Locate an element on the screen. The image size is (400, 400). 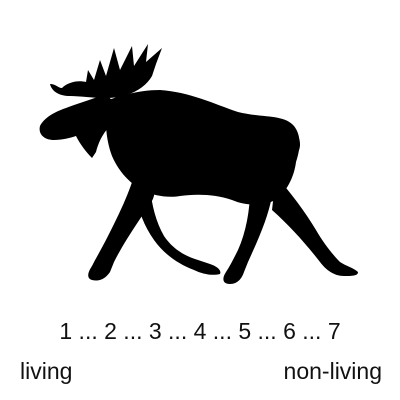
rating-scale-numbers: 1 ... 2 ... 3 ... 4 ... 5 ... 6 ... 7 is located at coordinates (200, 331).